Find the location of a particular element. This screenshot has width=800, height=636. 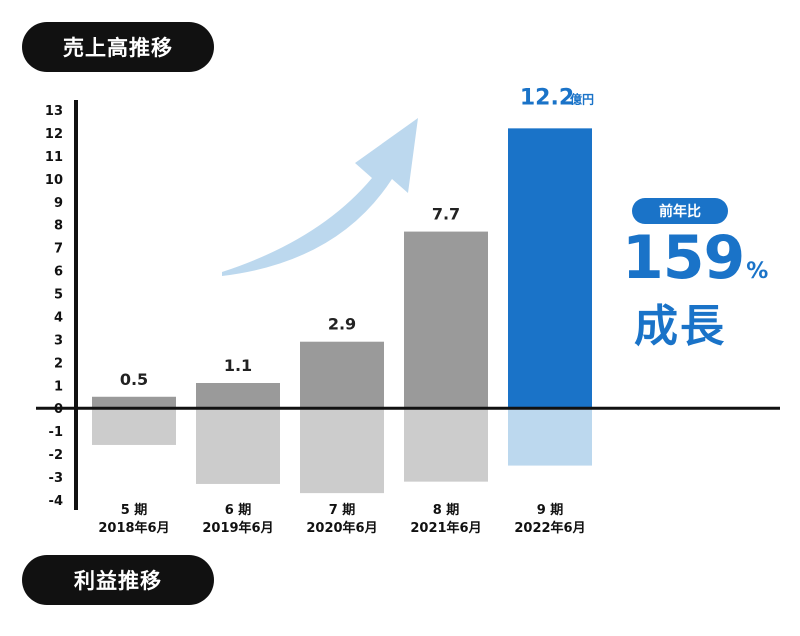

sales-trend-label: 売上高推移 is located at coordinates (118, 47).